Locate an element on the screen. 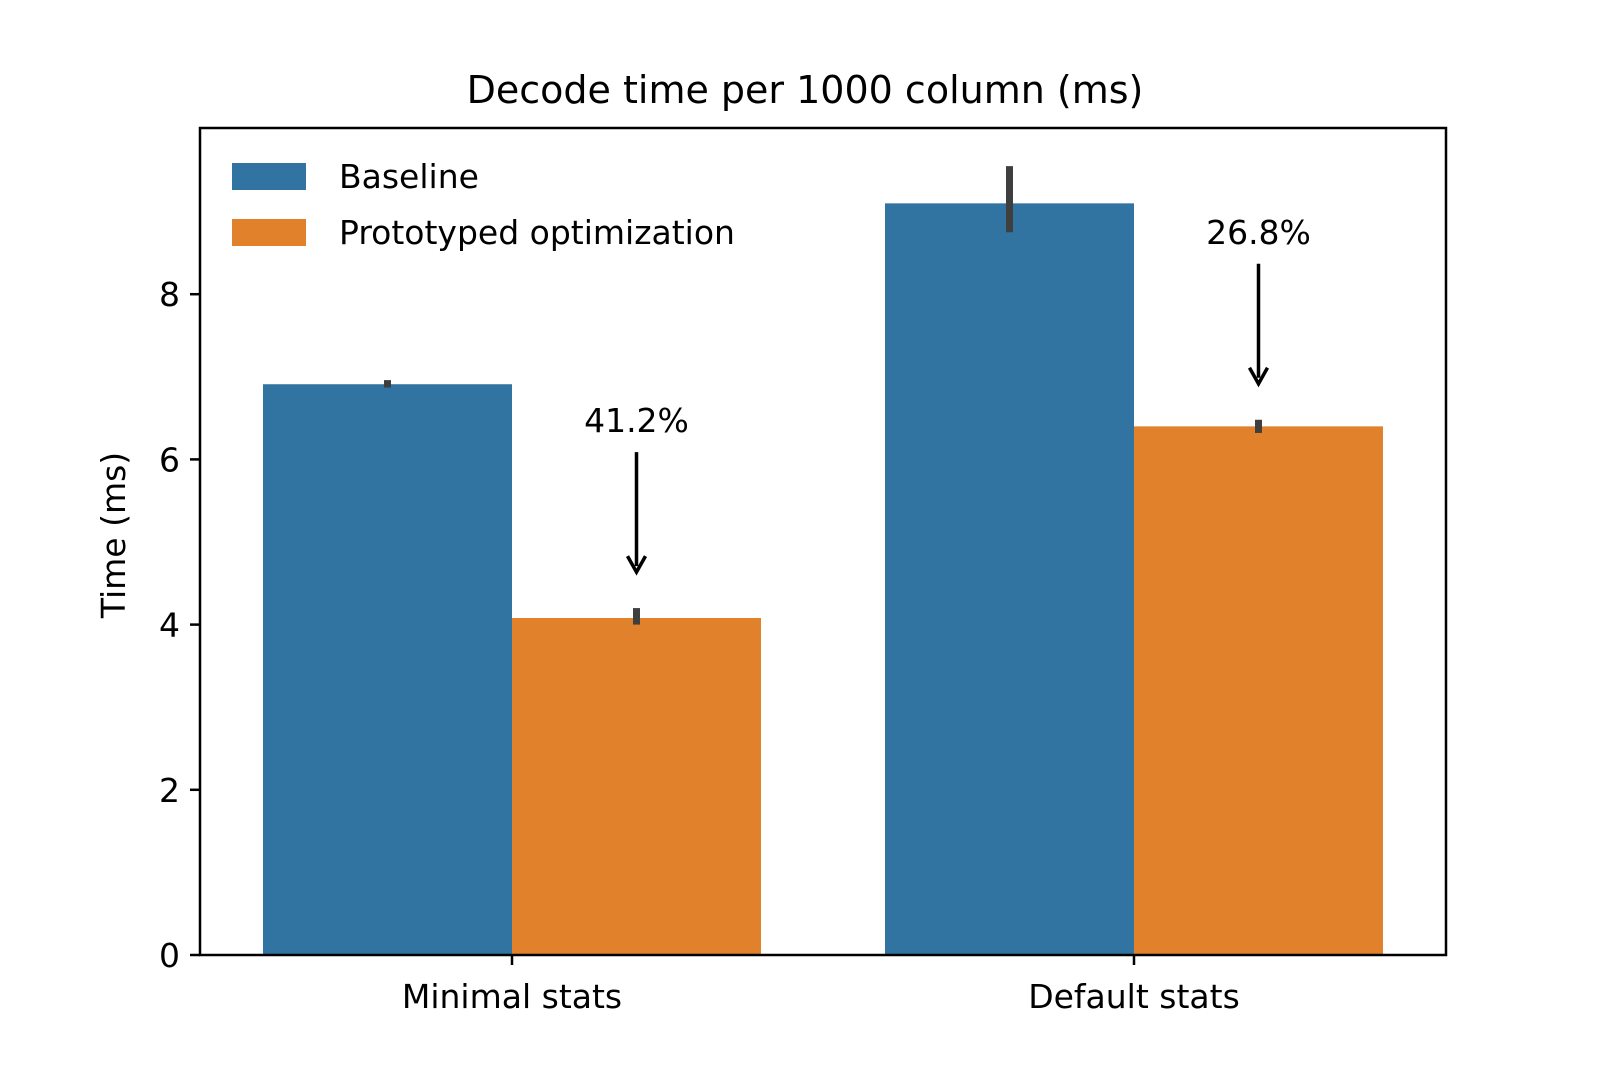 The image size is (1600, 1067). y-axis-label: Time (ms) is located at coordinates (113, 535).